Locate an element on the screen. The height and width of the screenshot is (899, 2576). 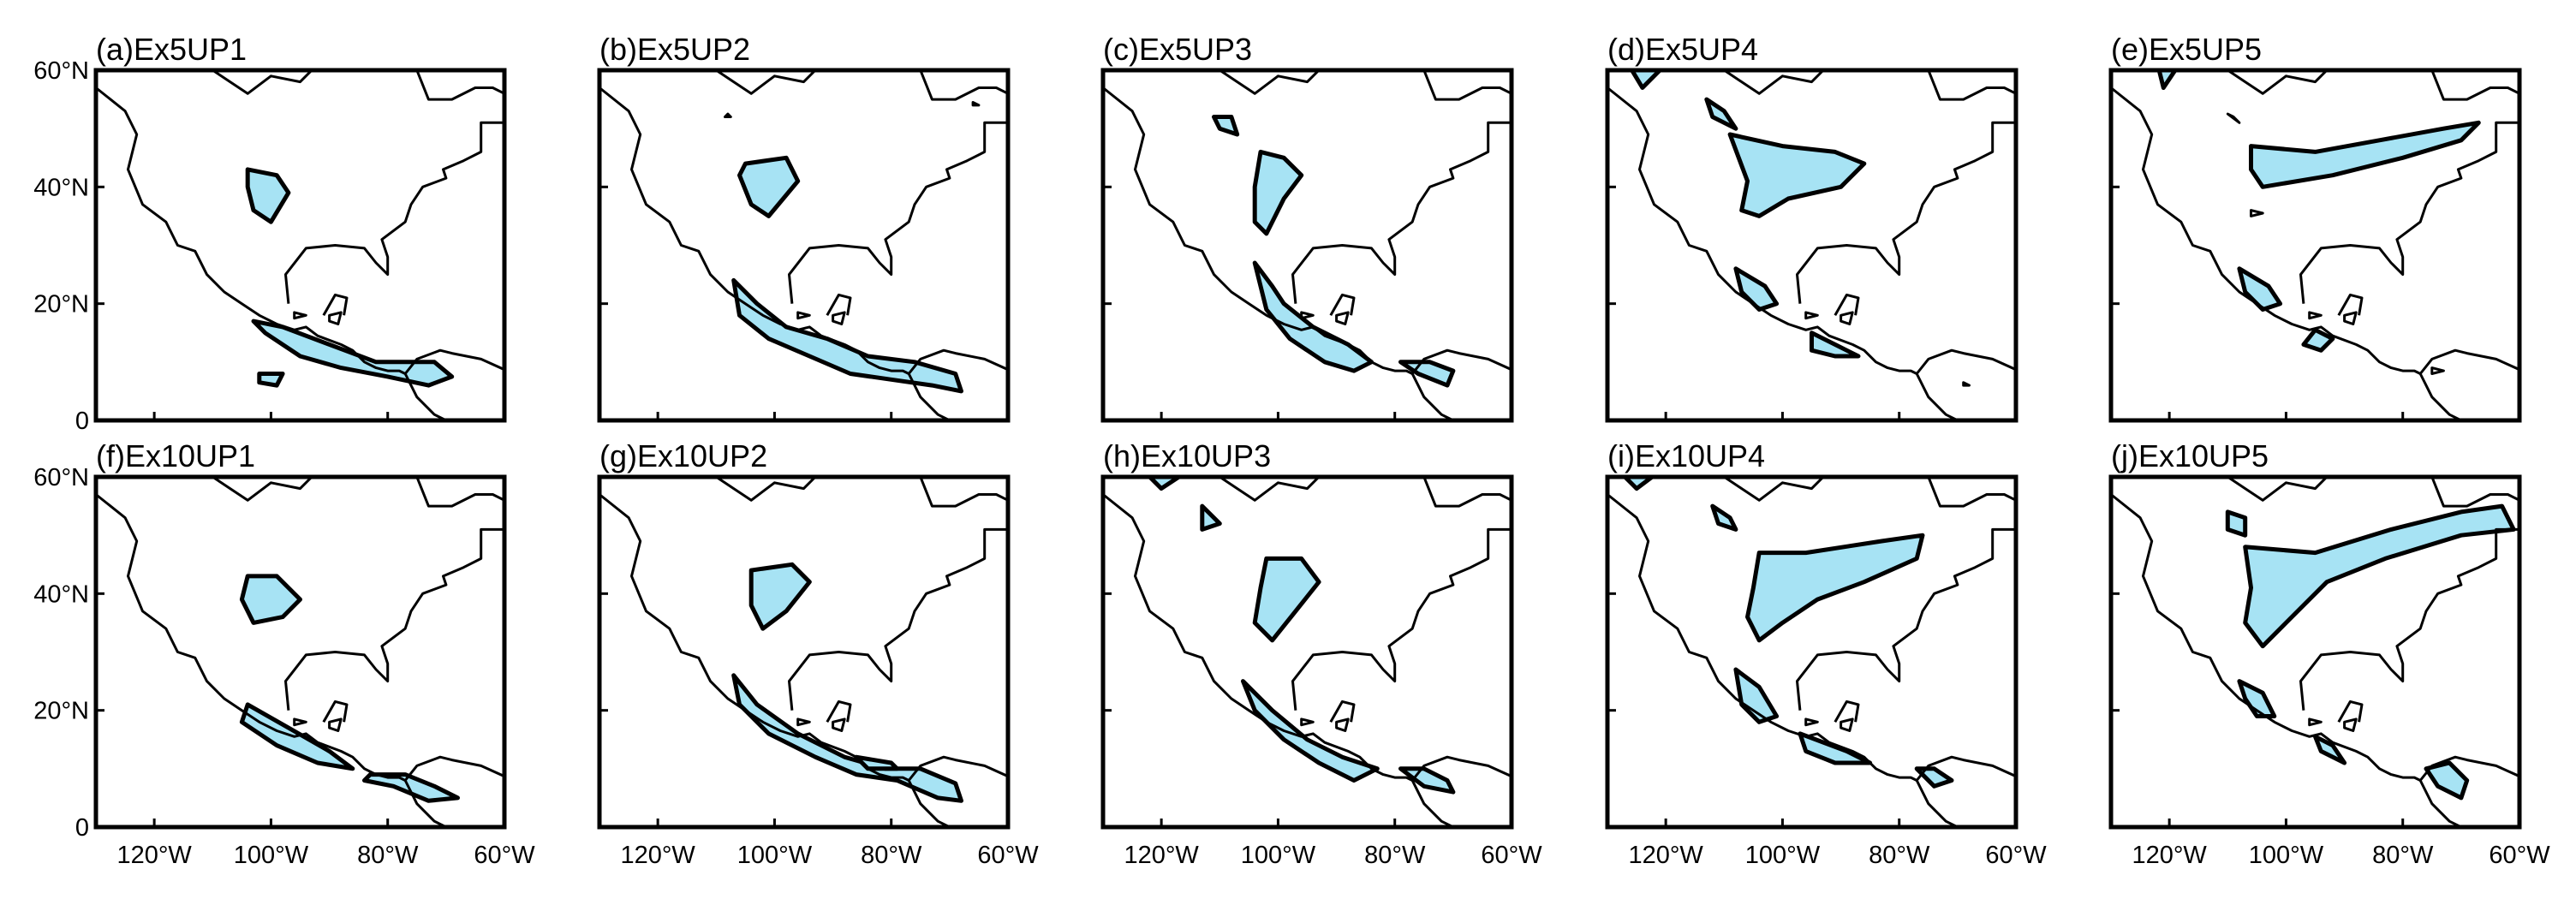
panel-title: (c)Ex5UP3 is located at coordinates (1177, 49).